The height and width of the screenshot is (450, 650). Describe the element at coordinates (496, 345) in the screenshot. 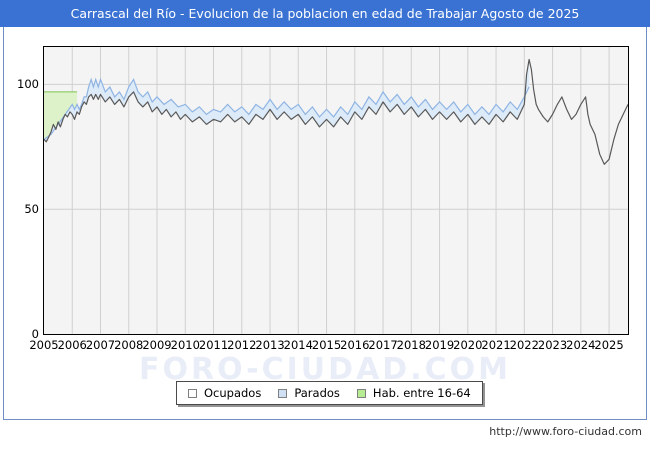

I see `x-tick-label: 2021` at that location.